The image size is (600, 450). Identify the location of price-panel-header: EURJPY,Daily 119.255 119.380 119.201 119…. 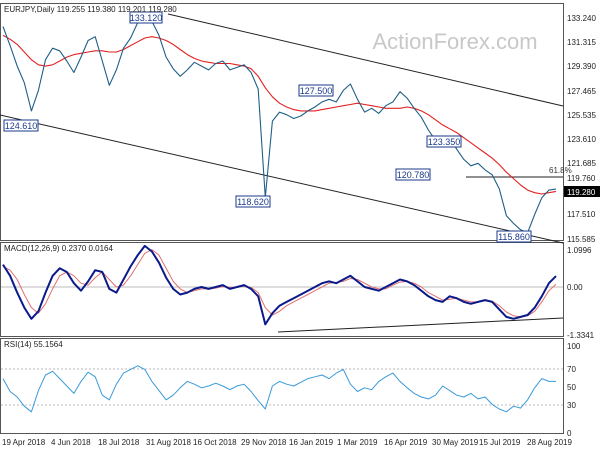
(90, 9).